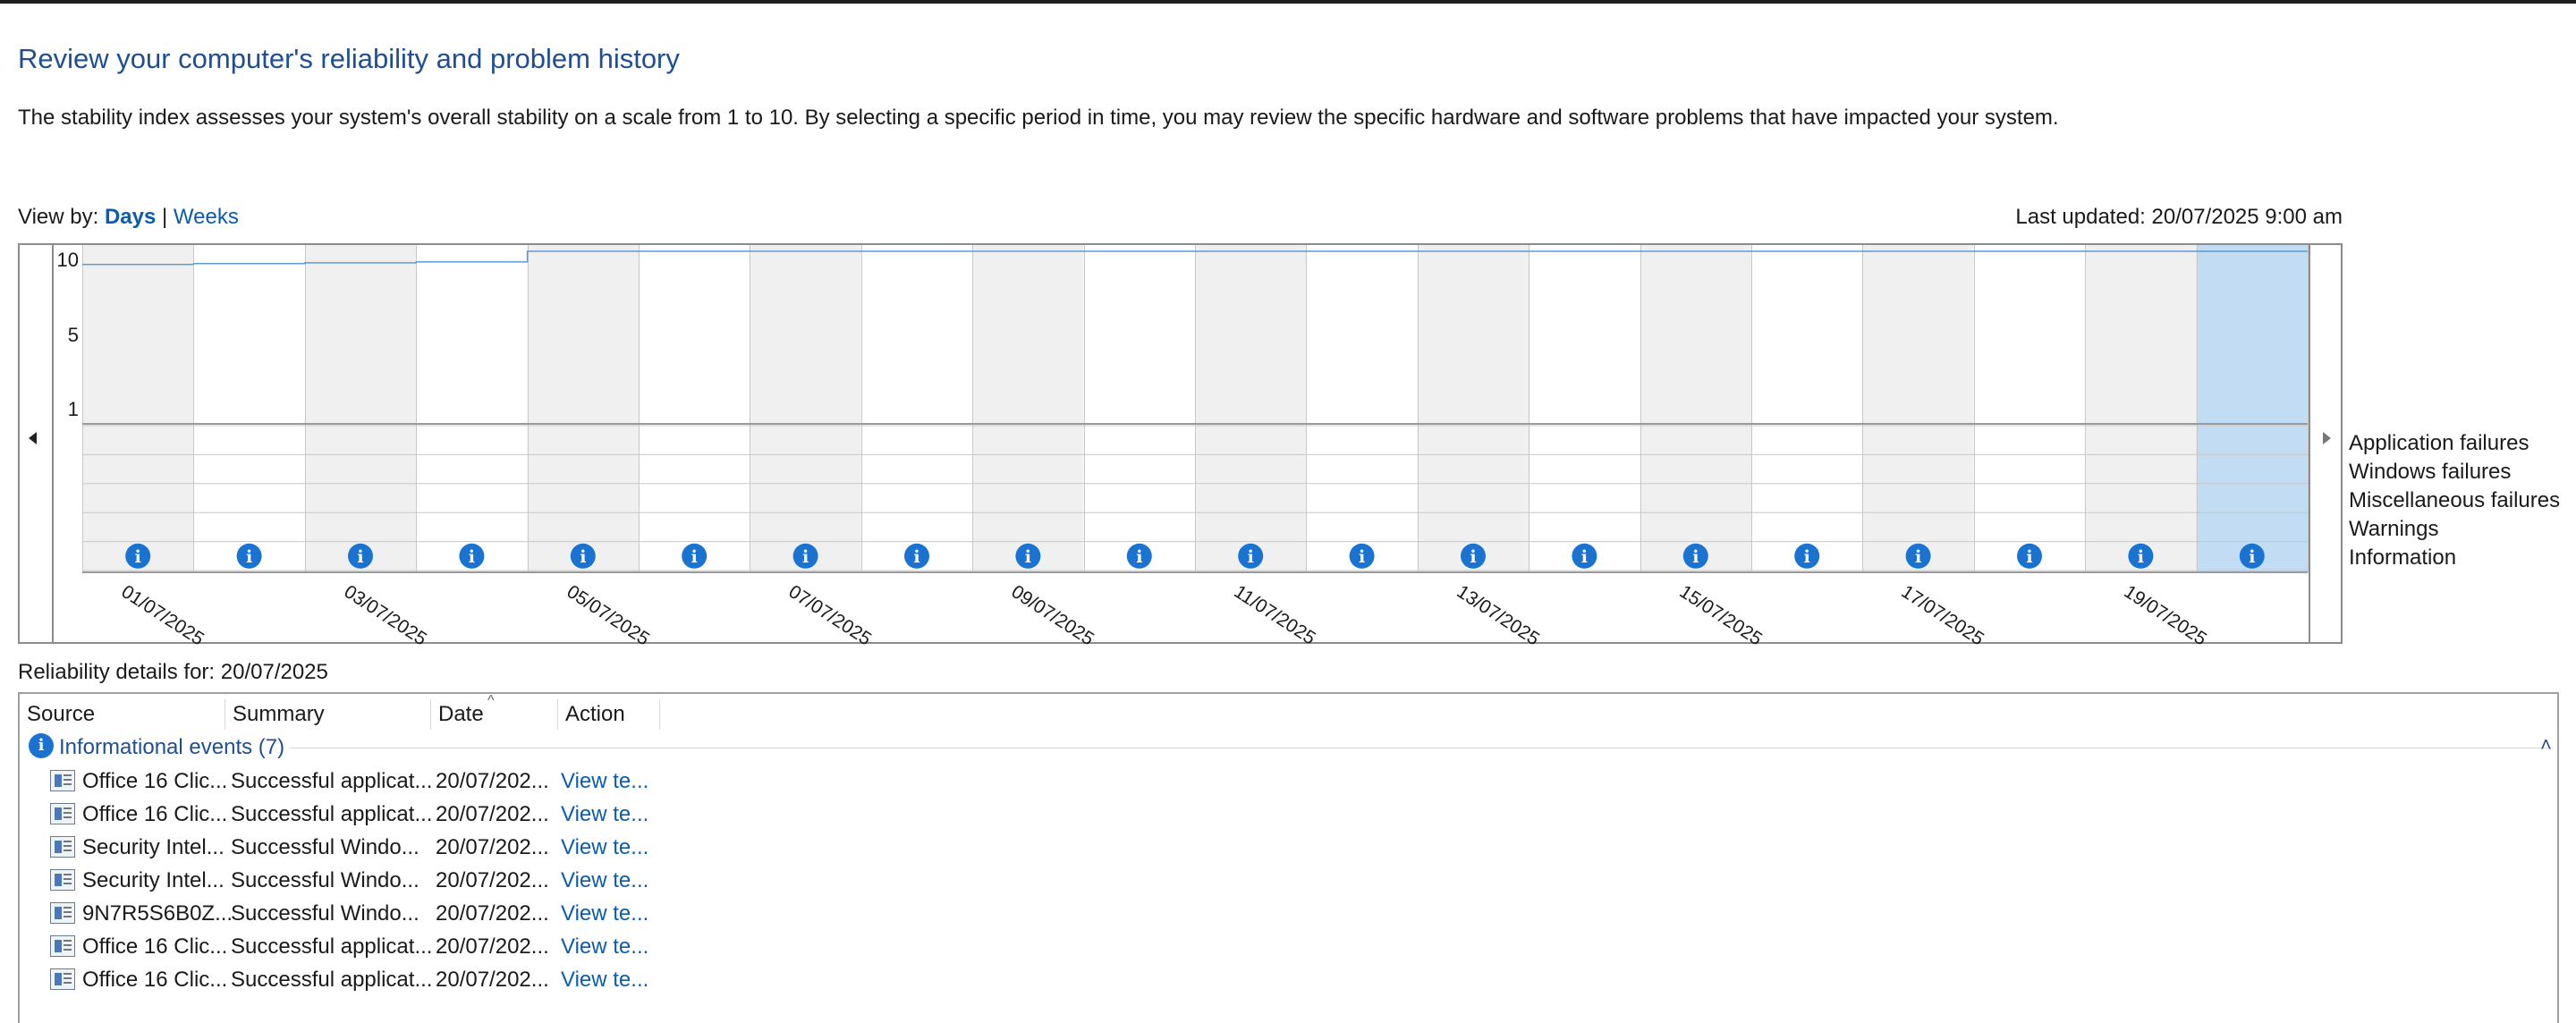 The width and height of the screenshot is (2576, 1023). Describe the element at coordinates (1290, 746) in the screenshot. I see `group-informational-events: i Informational events (7) ˄` at that location.